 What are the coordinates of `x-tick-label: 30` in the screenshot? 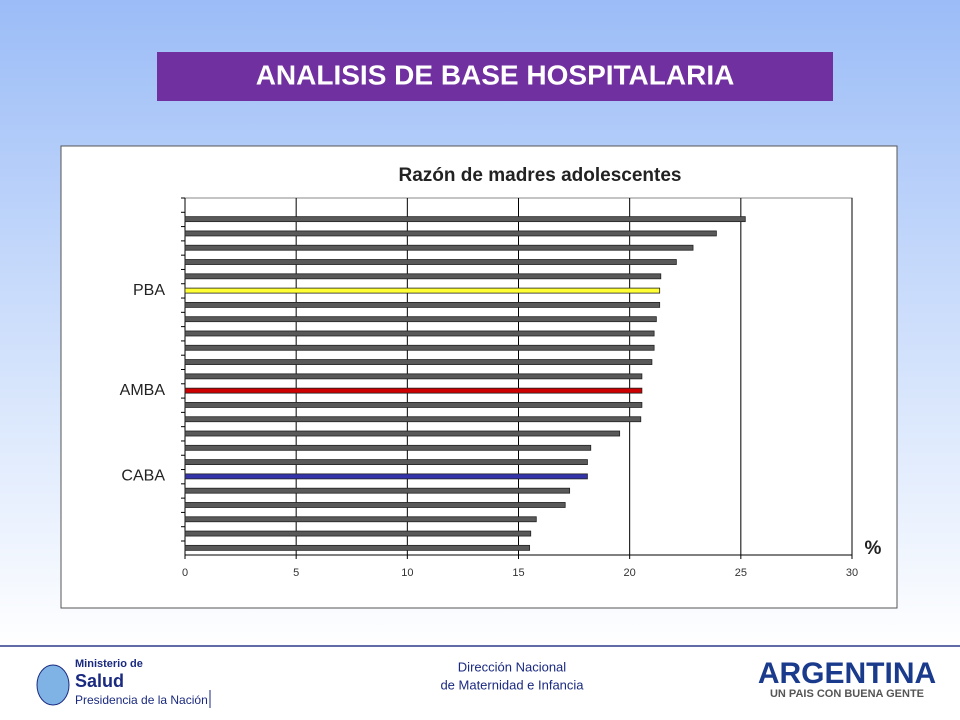 It's located at (852, 573).